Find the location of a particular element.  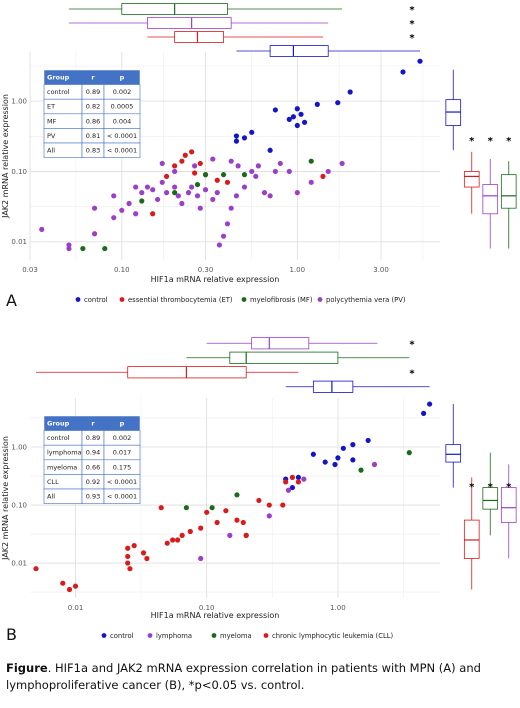

table-cell-box is located at coordinates (122, 496).